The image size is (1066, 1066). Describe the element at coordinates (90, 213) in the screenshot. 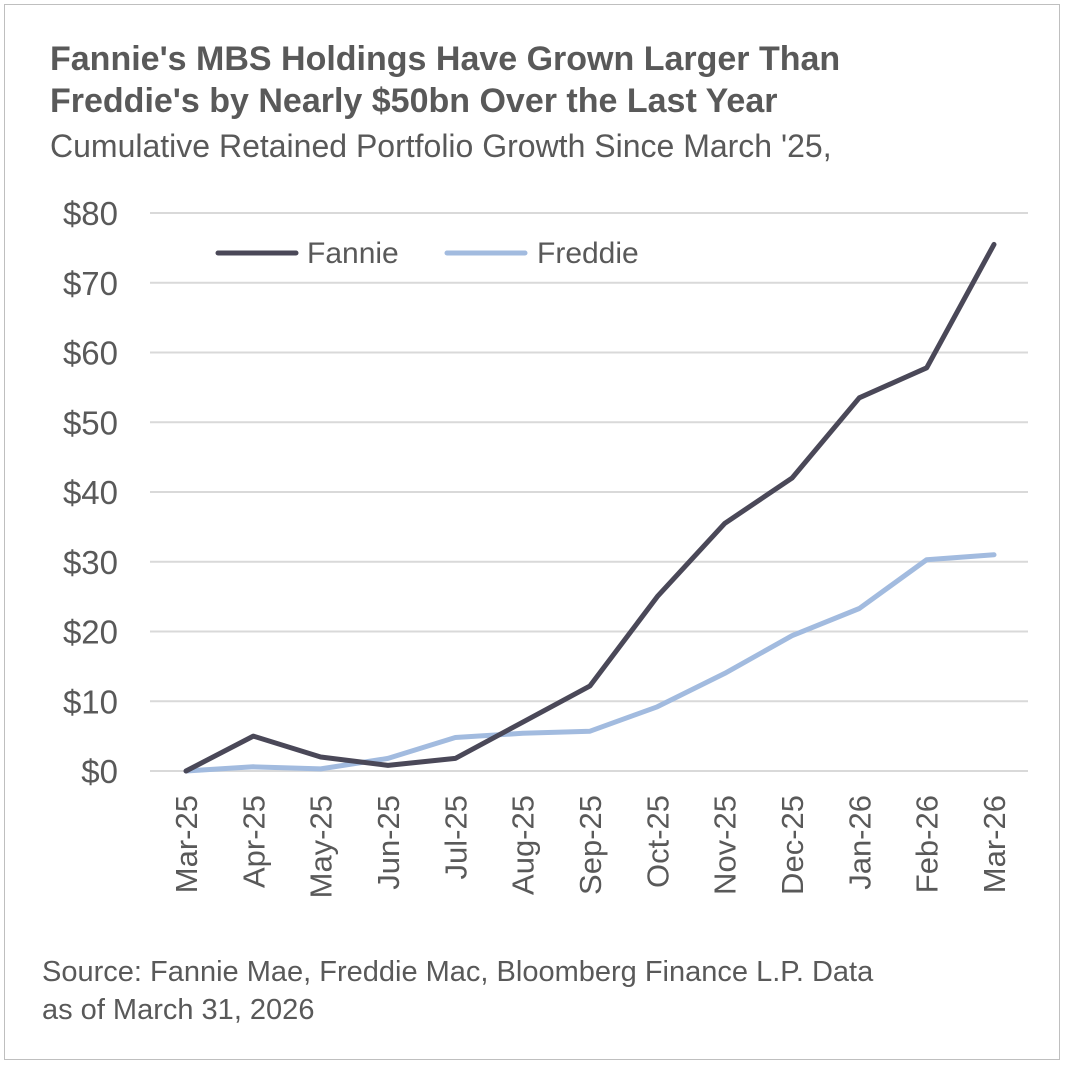

I see `y-tick-label: $80` at that location.